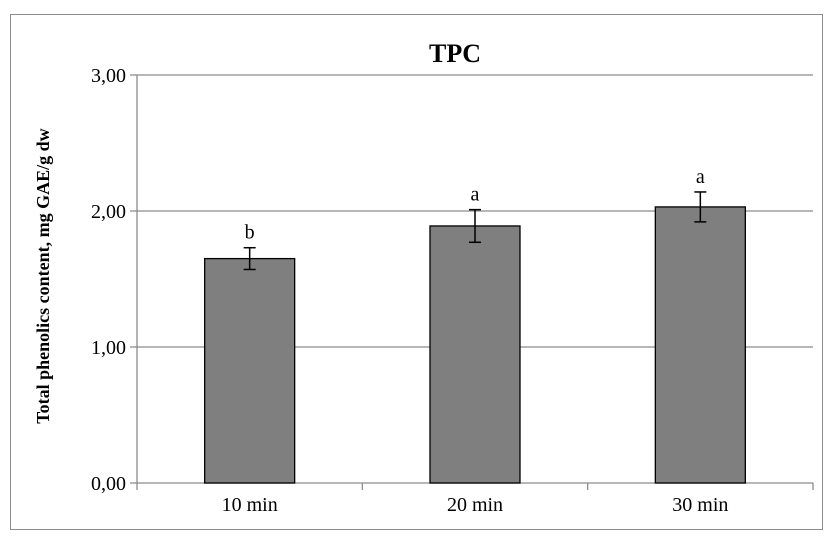 This screenshot has height=538, width=834. What do you see at coordinates (700, 505) in the screenshot?
I see `x-category-label: 30 min` at bounding box center [700, 505].